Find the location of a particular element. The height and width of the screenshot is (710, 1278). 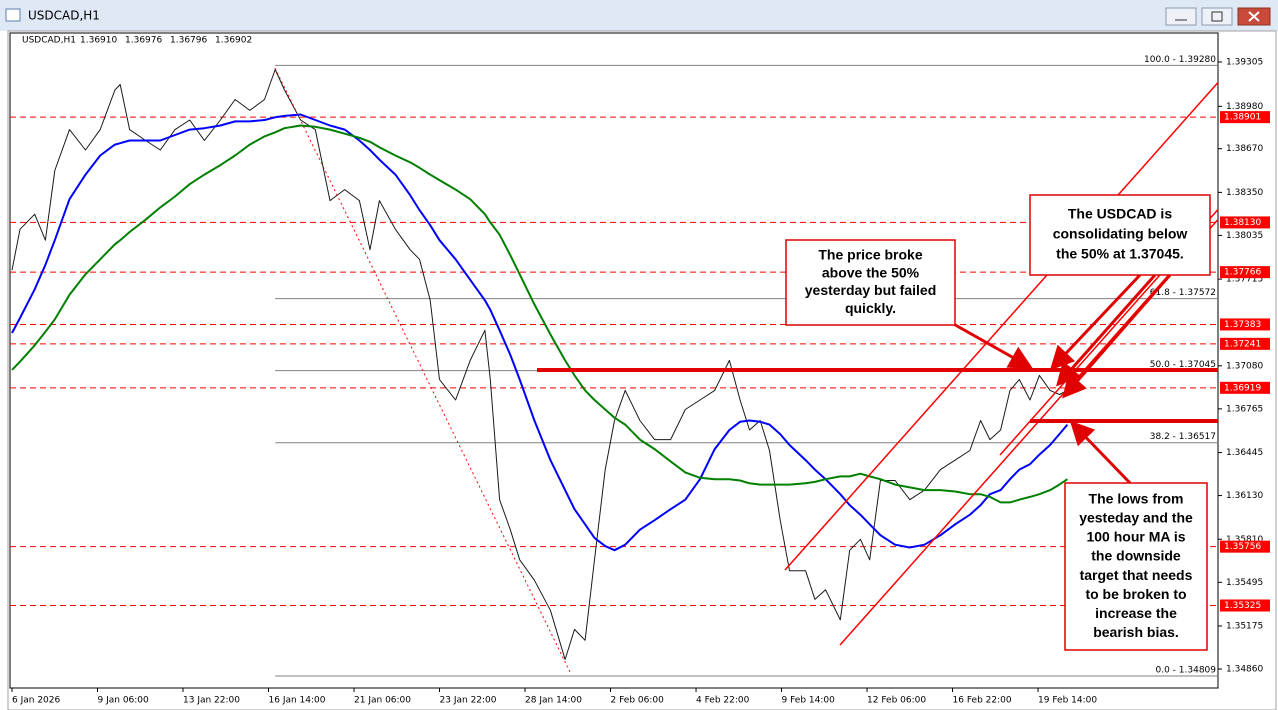

title-bar is located at coordinates (639, 15).